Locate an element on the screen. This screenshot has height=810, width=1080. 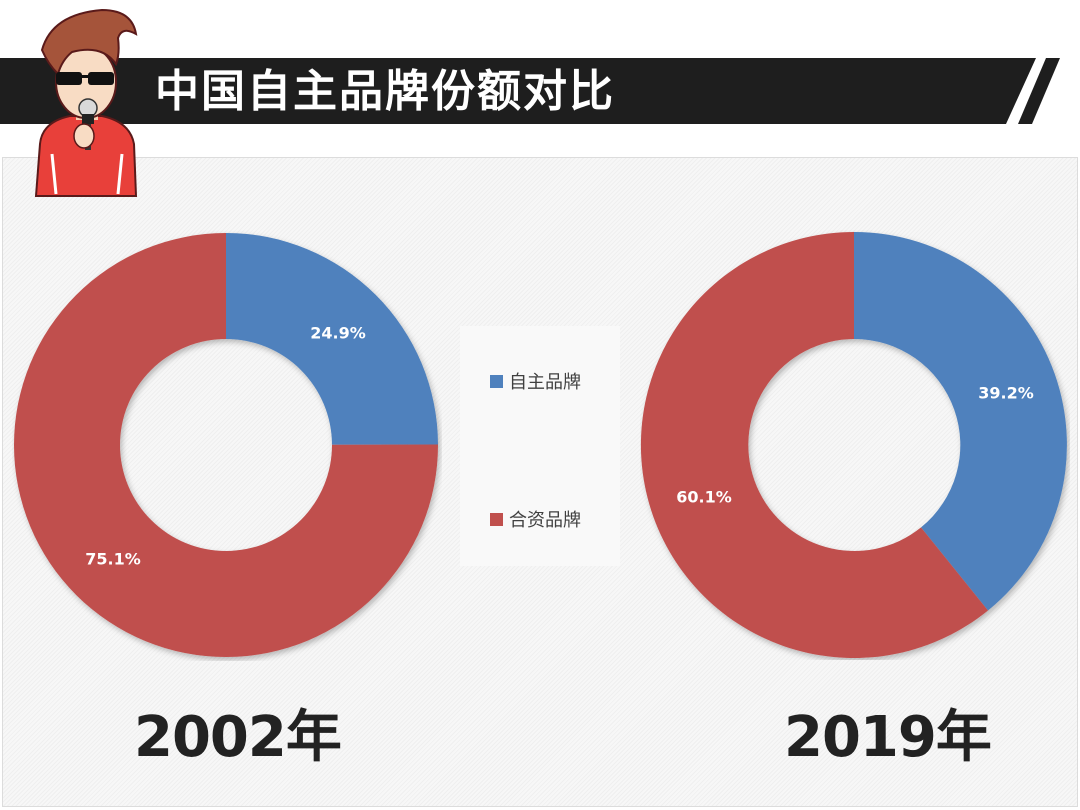
year-label-2019: 2019年 is located at coordinates (888, 737).